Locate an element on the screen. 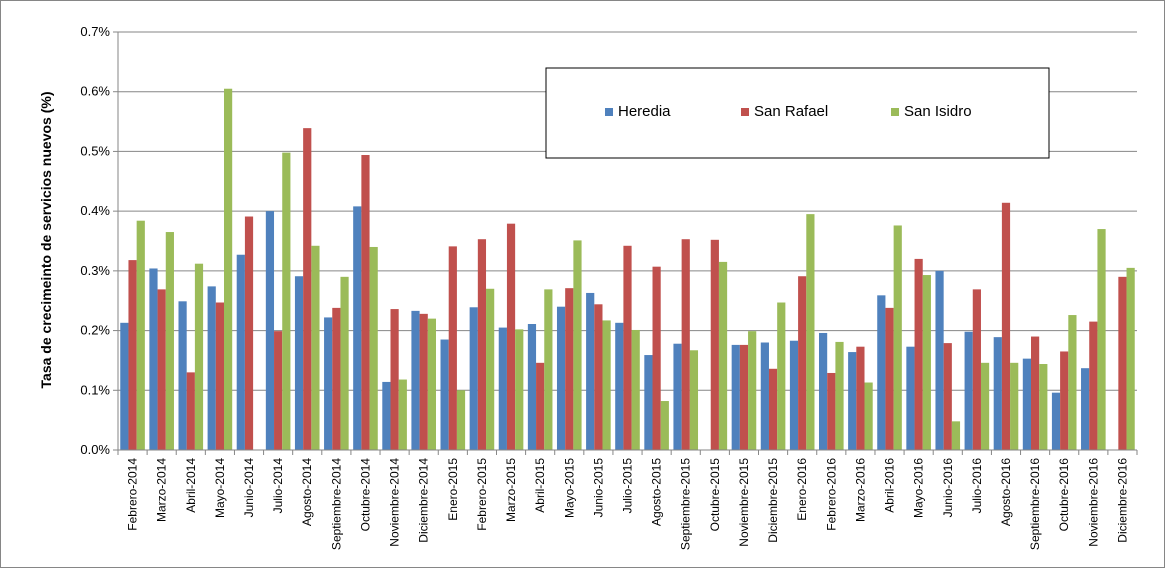  x-tick-label: Junio-2016 is located at coordinates (948, 488).